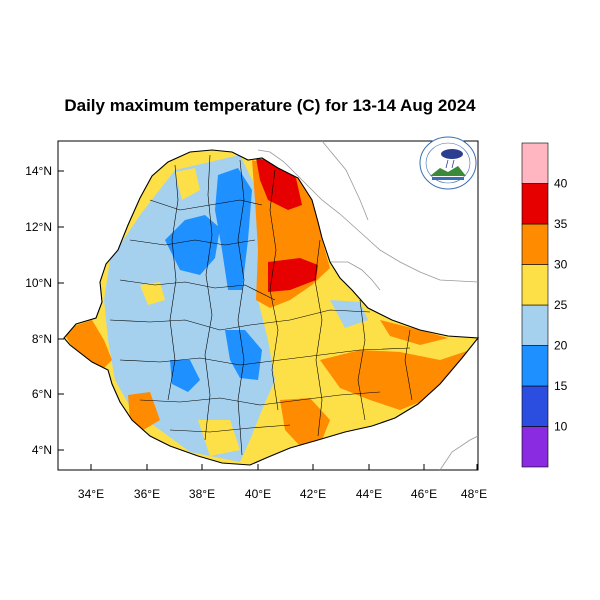  What do you see at coordinates (561, 184) in the screenshot?
I see `colorbar-label: 40` at bounding box center [561, 184].